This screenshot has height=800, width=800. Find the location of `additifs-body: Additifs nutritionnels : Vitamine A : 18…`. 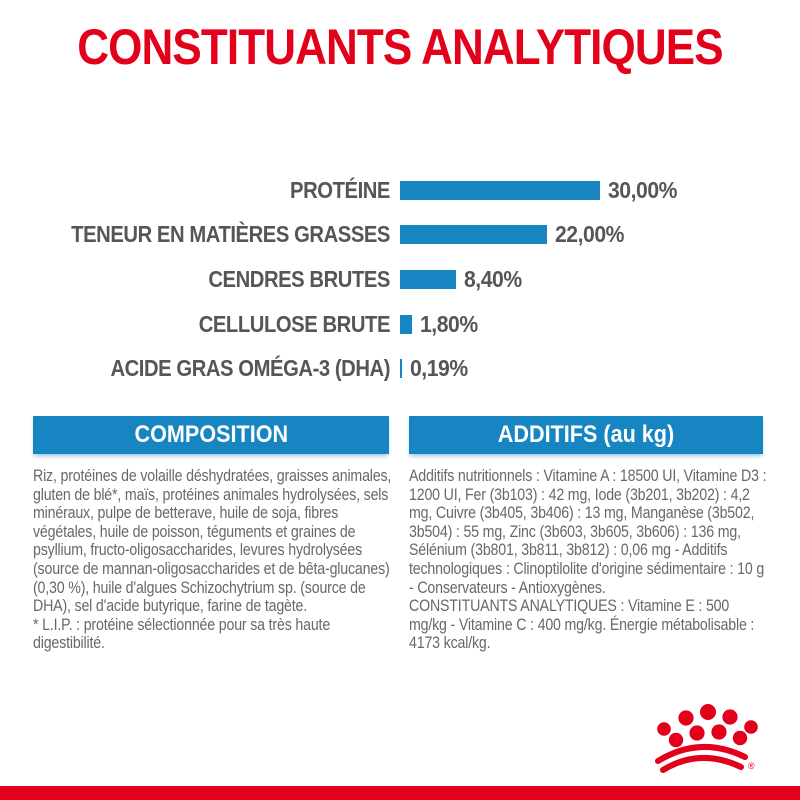

additifs-body: Additifs nutritionnels : Vitamine A : 18… is located at coordinates (588, 532).